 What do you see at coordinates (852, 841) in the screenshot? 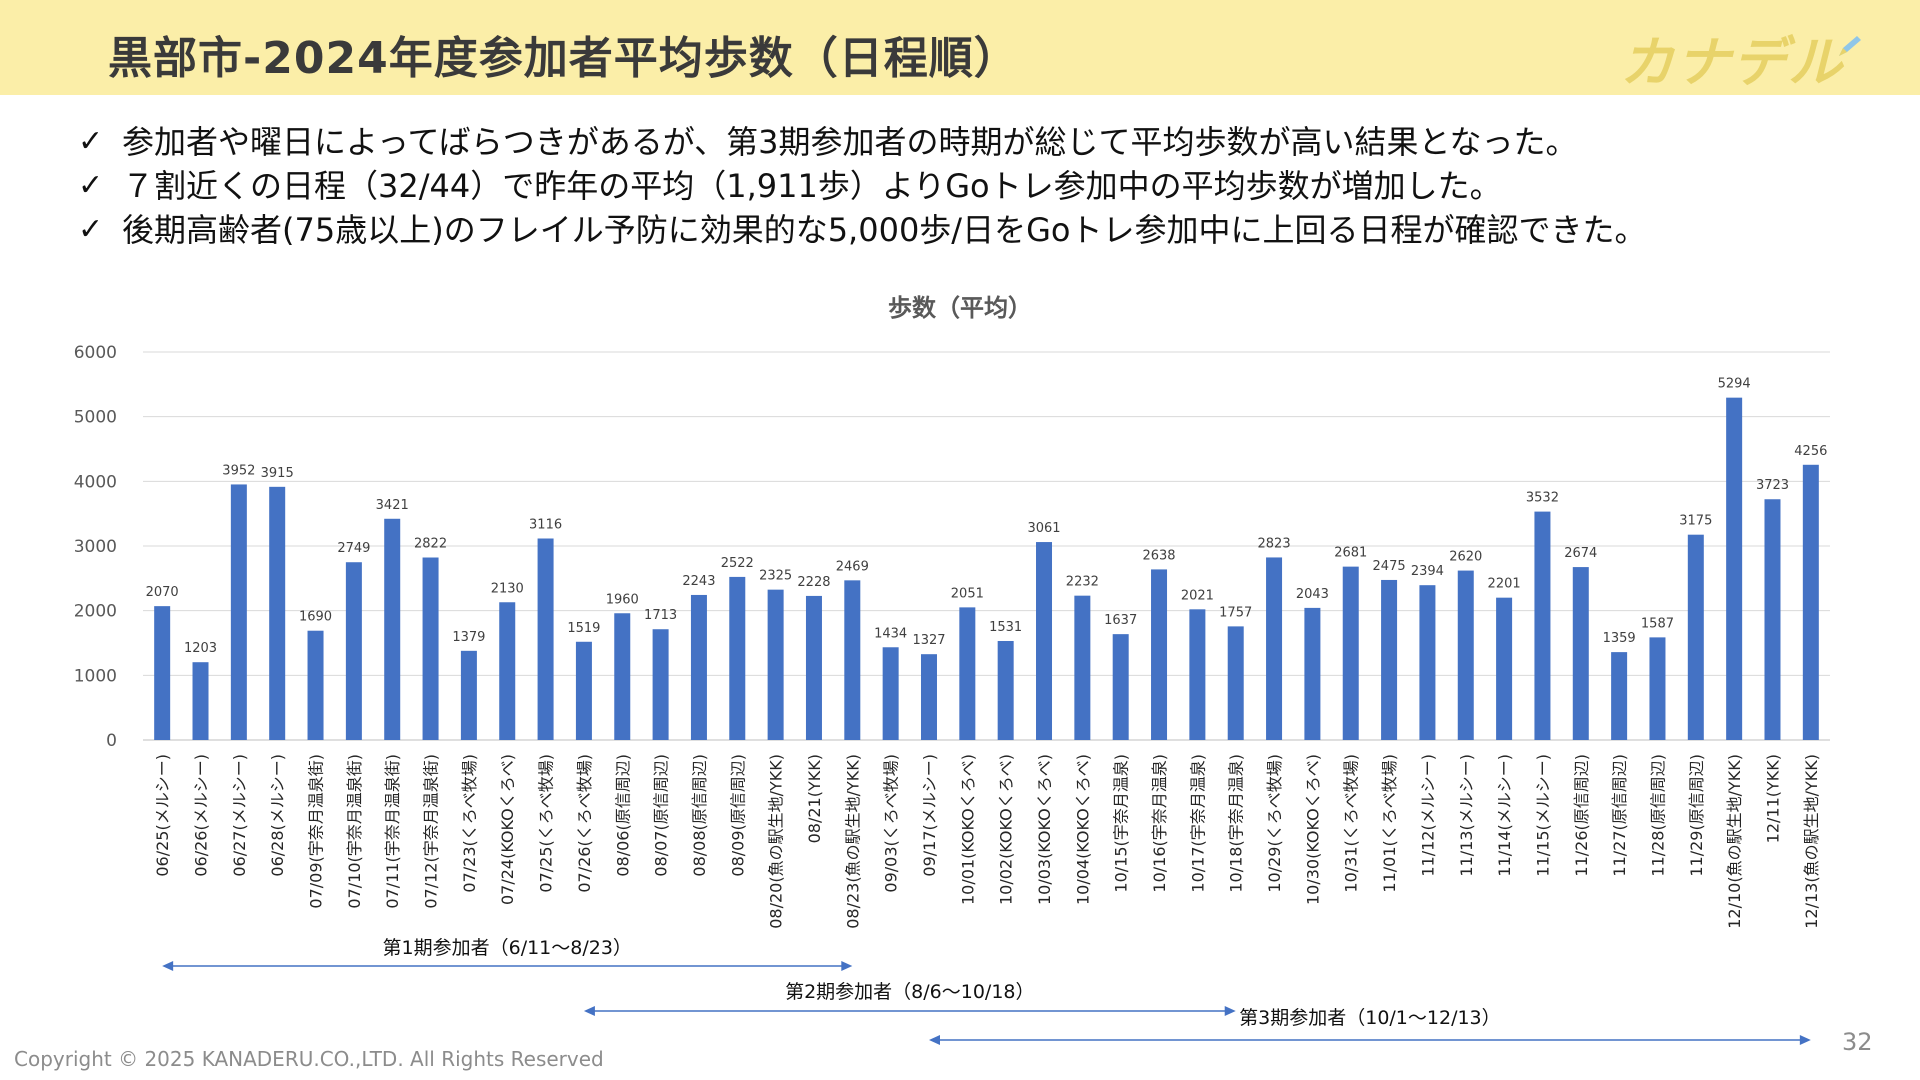
I see `x-tick-label: 08/23(魚の駅生地/YKK)` at bounding box center [852, 841].